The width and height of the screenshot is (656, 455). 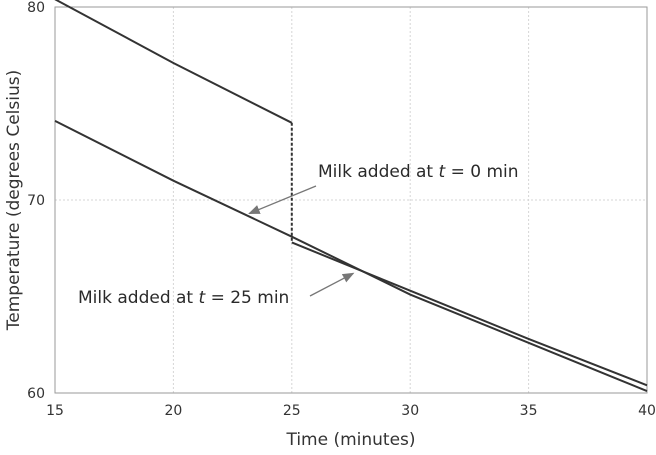 I want to click on y-tick-label: 80, so click(x=36, y=8).